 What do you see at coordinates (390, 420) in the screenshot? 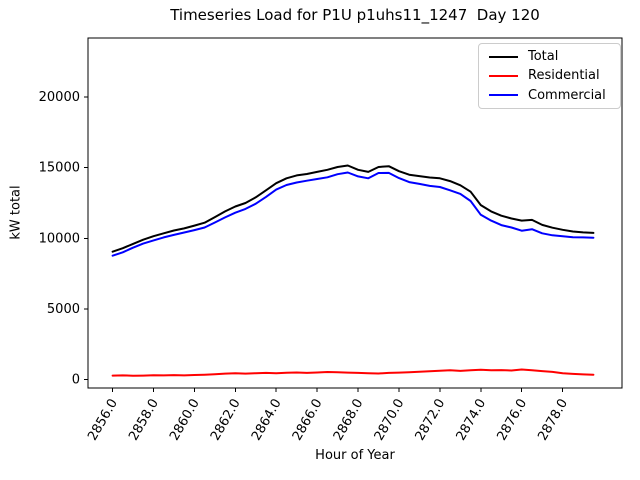
I see `x-tick-label: 2870.0` at bounding box center [390, 420].